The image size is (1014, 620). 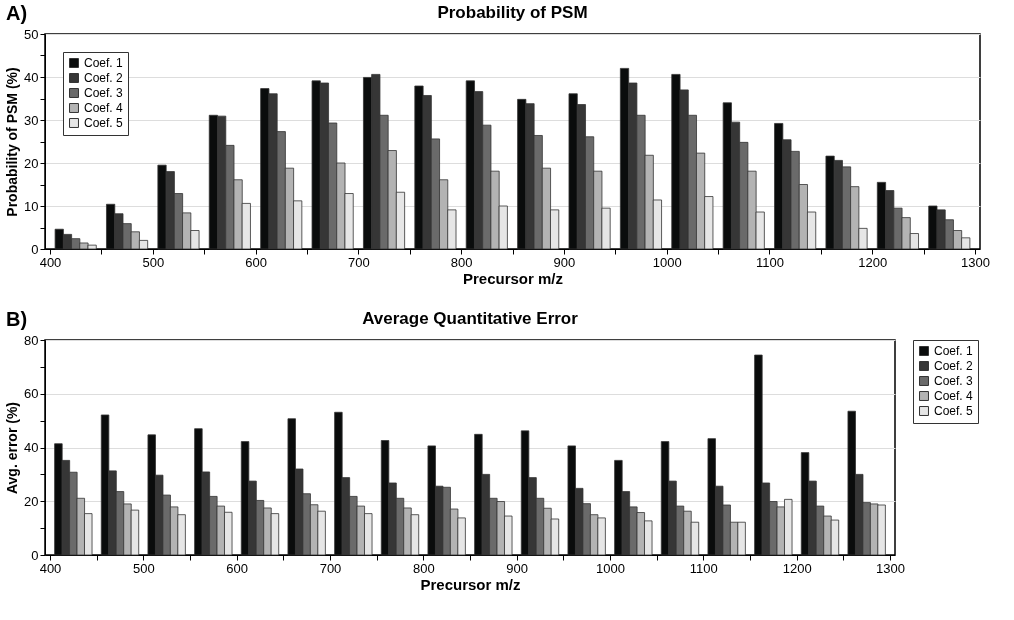 I want to click on chart-title: Probability of PSM, so click(x=512, y=12).